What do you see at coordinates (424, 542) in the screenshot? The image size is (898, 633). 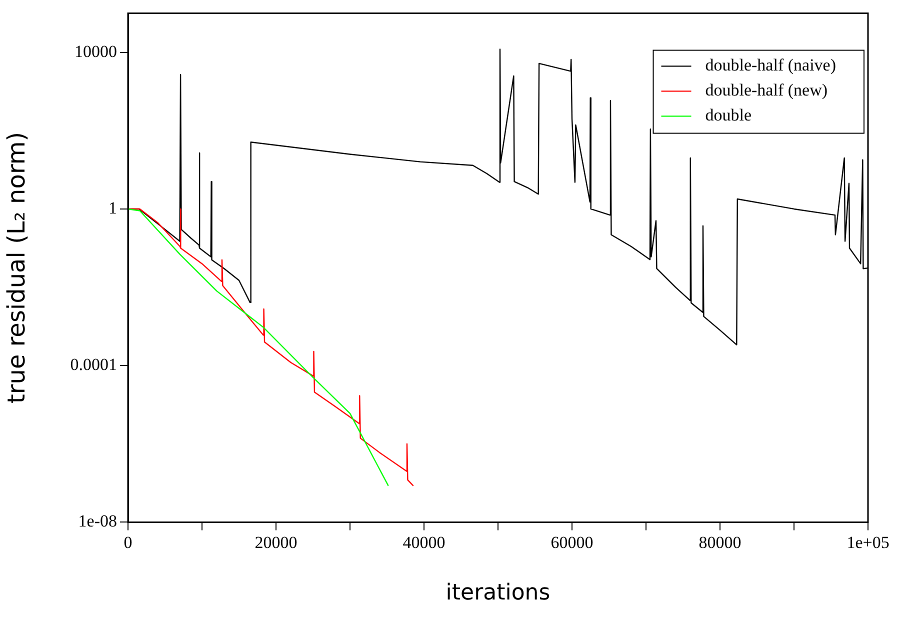 I see `x-tick-label: 40000` at bounding box center [424, 542].